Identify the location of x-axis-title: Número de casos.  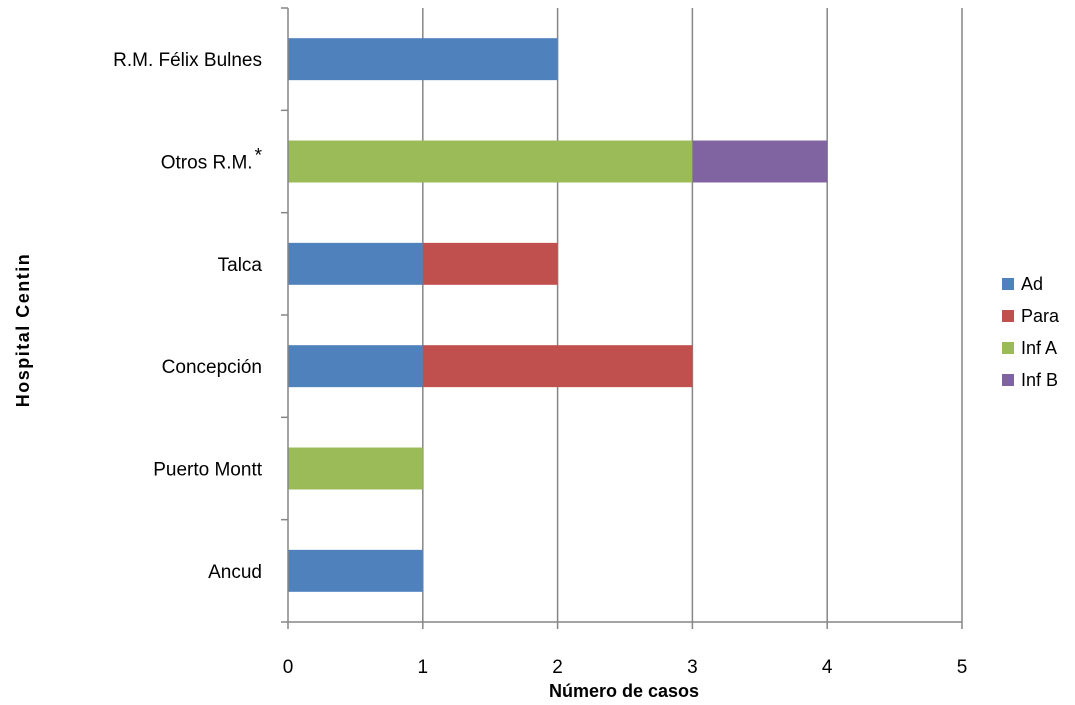
(624, 691).